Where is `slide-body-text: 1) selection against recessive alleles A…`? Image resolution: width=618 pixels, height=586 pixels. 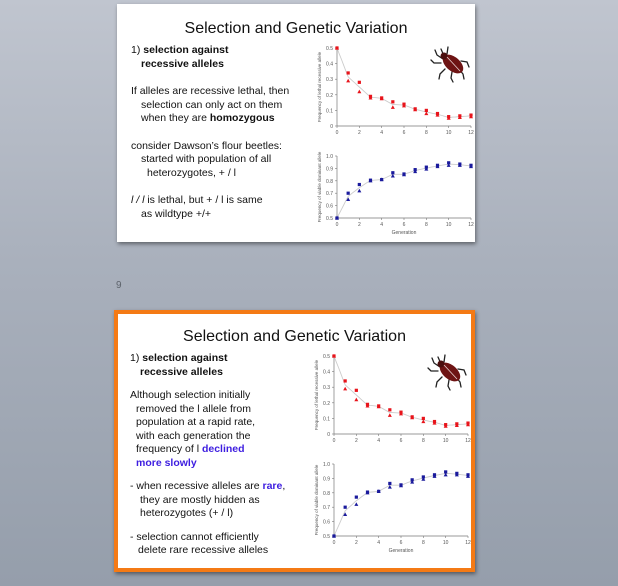
slide-body-text: 1) selection against recessive alleles A… is located at coordinates (208, 454).